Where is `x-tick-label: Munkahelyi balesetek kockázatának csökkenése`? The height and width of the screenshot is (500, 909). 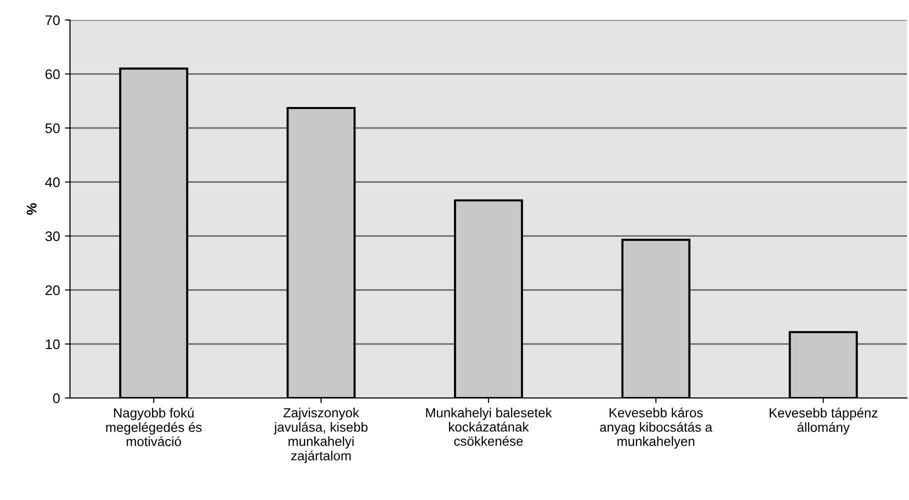 x-tick-label: Munkahelyi balesetek kockázatának csökkenése is located at coordinates (489, 427).